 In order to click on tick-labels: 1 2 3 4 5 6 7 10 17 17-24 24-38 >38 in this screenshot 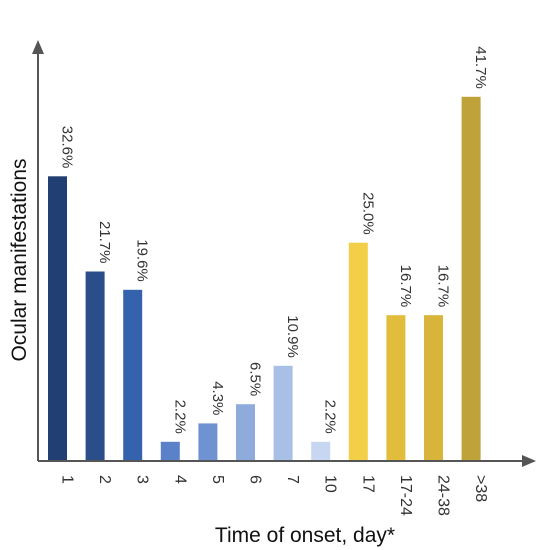, I will do `click(274, 495)`.